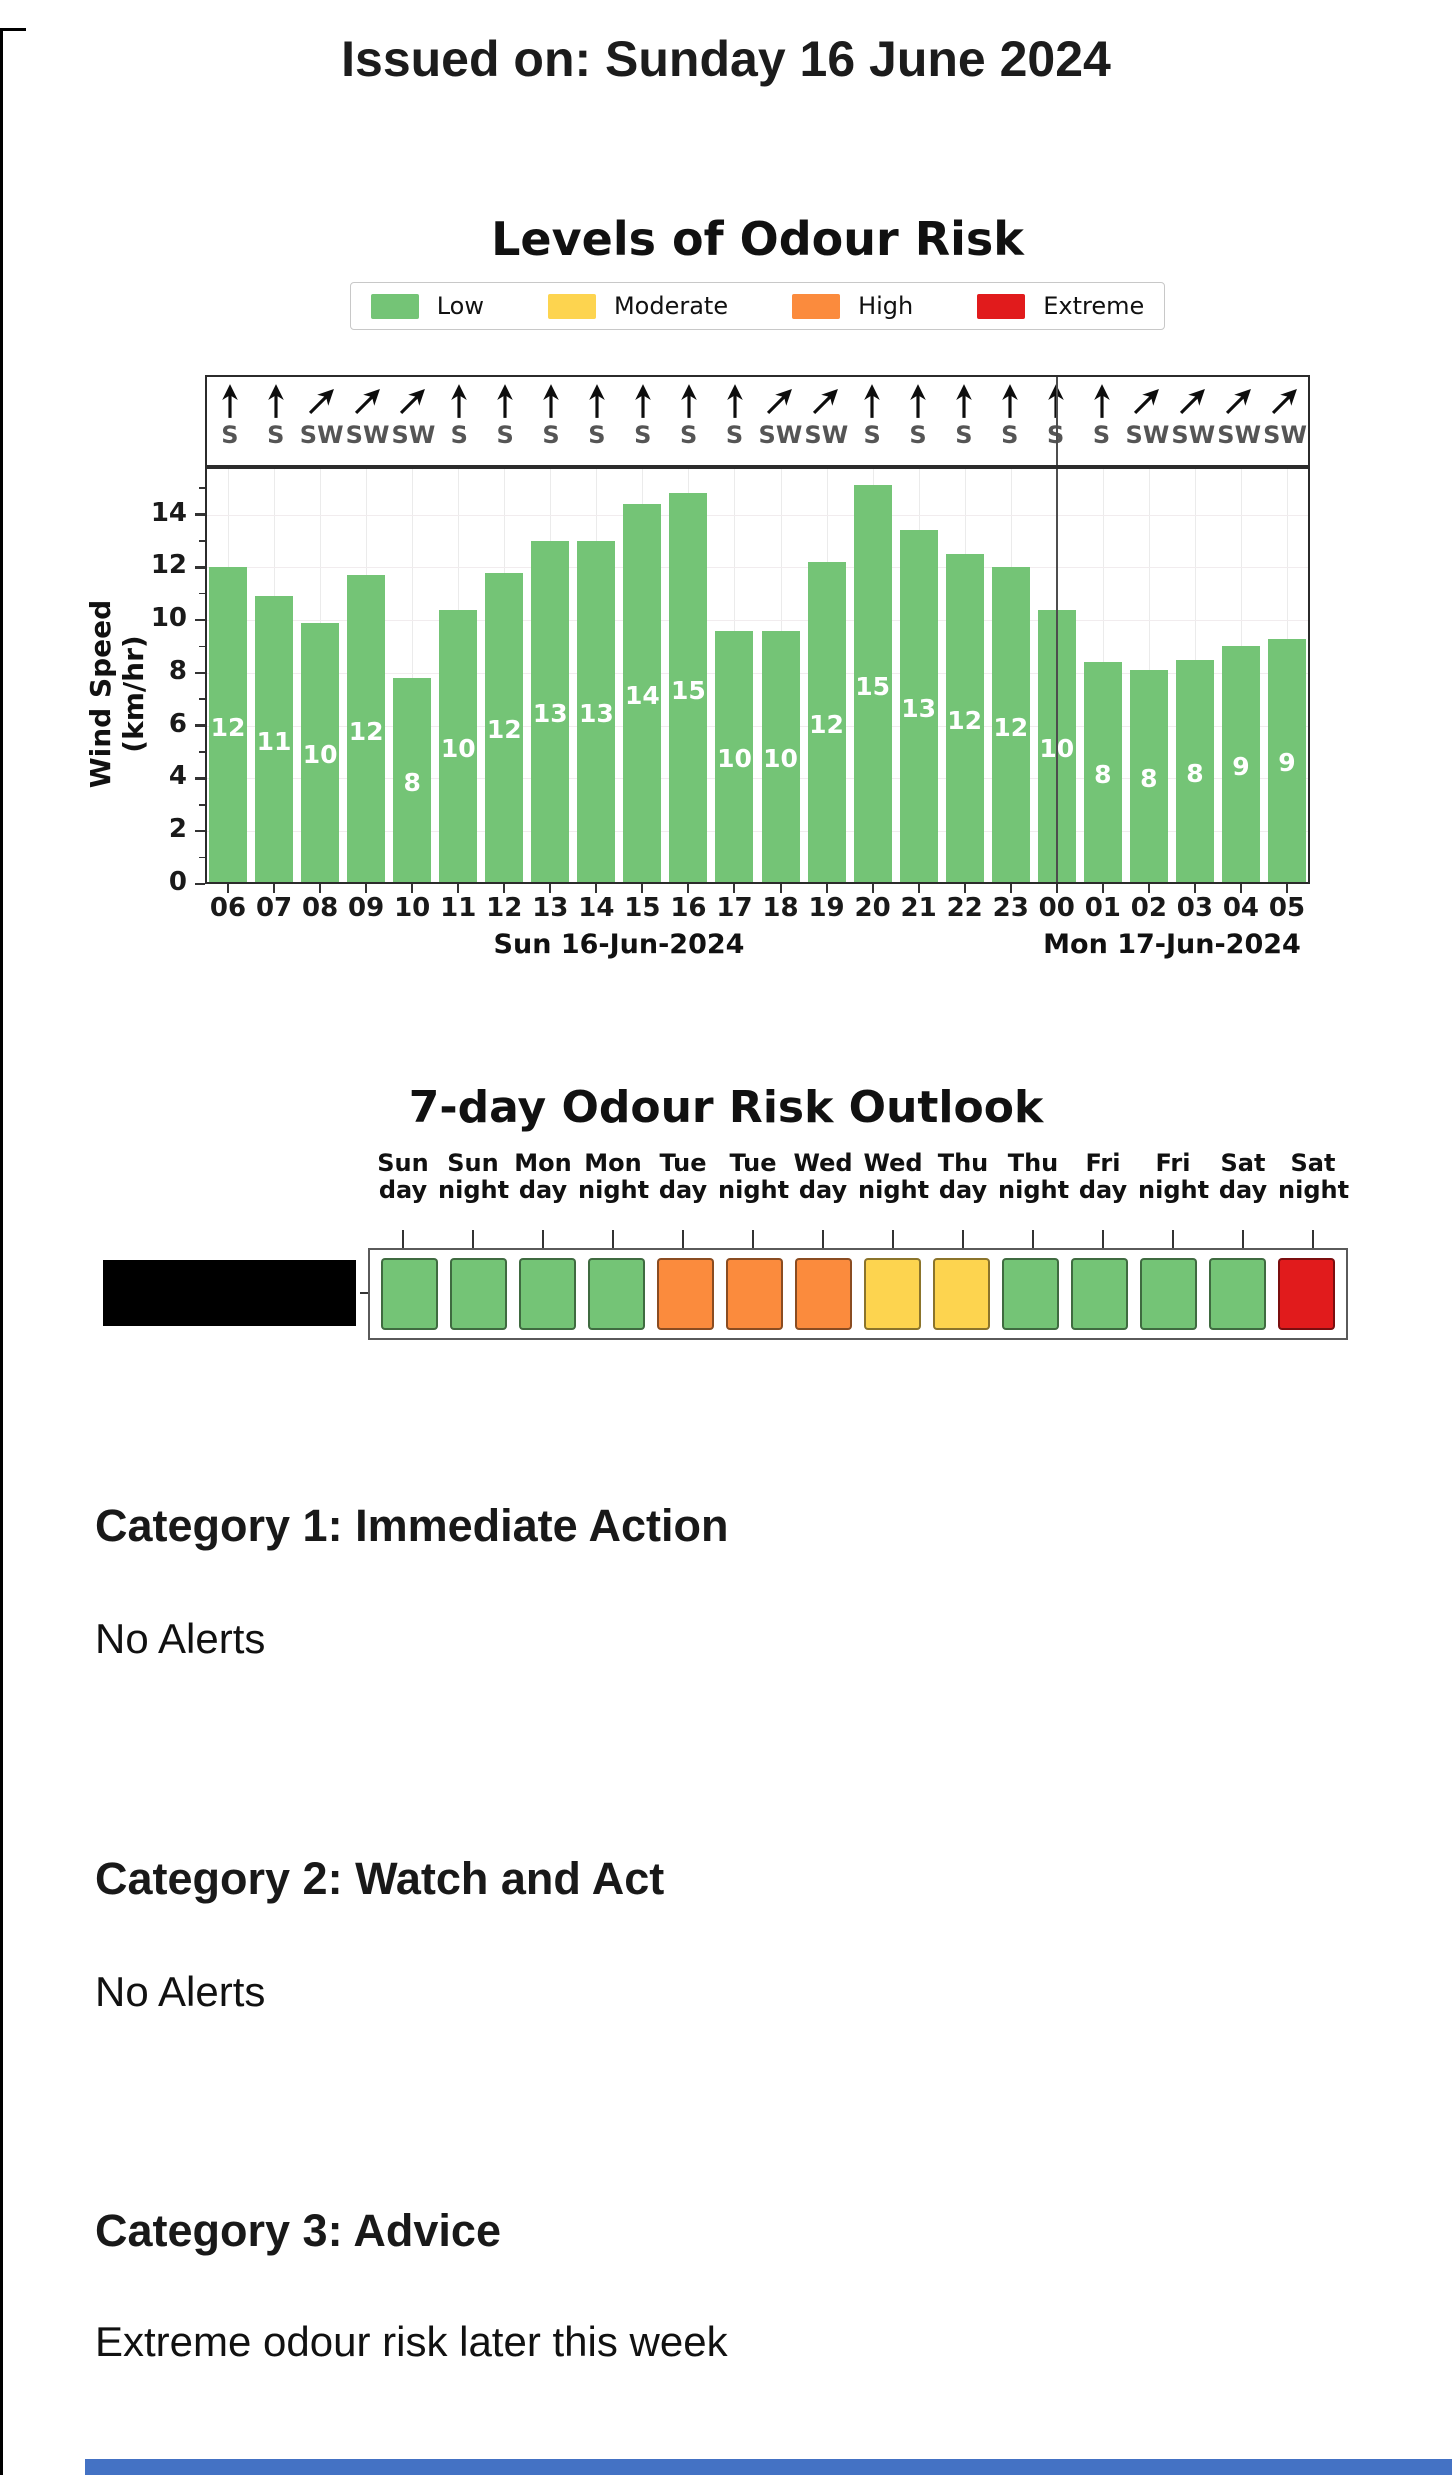 This screenshot has height=2475, width=1452. Describe the element at coordinates (753, 1163) in the screenshot. I see `outlook-day-label-day: Tue` at that location.